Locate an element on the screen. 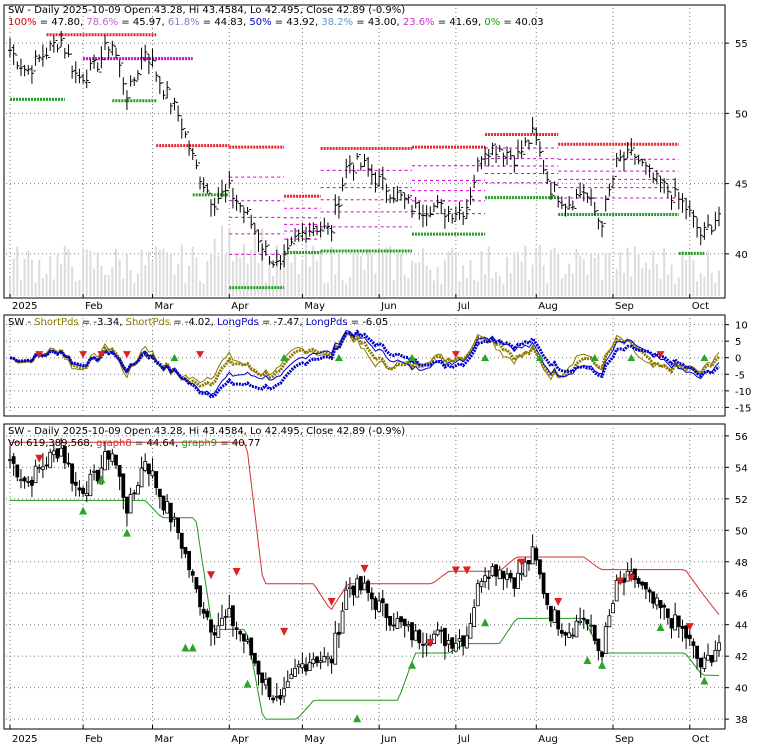  y-tick-label: -5 is located at coordinates (740, 375).